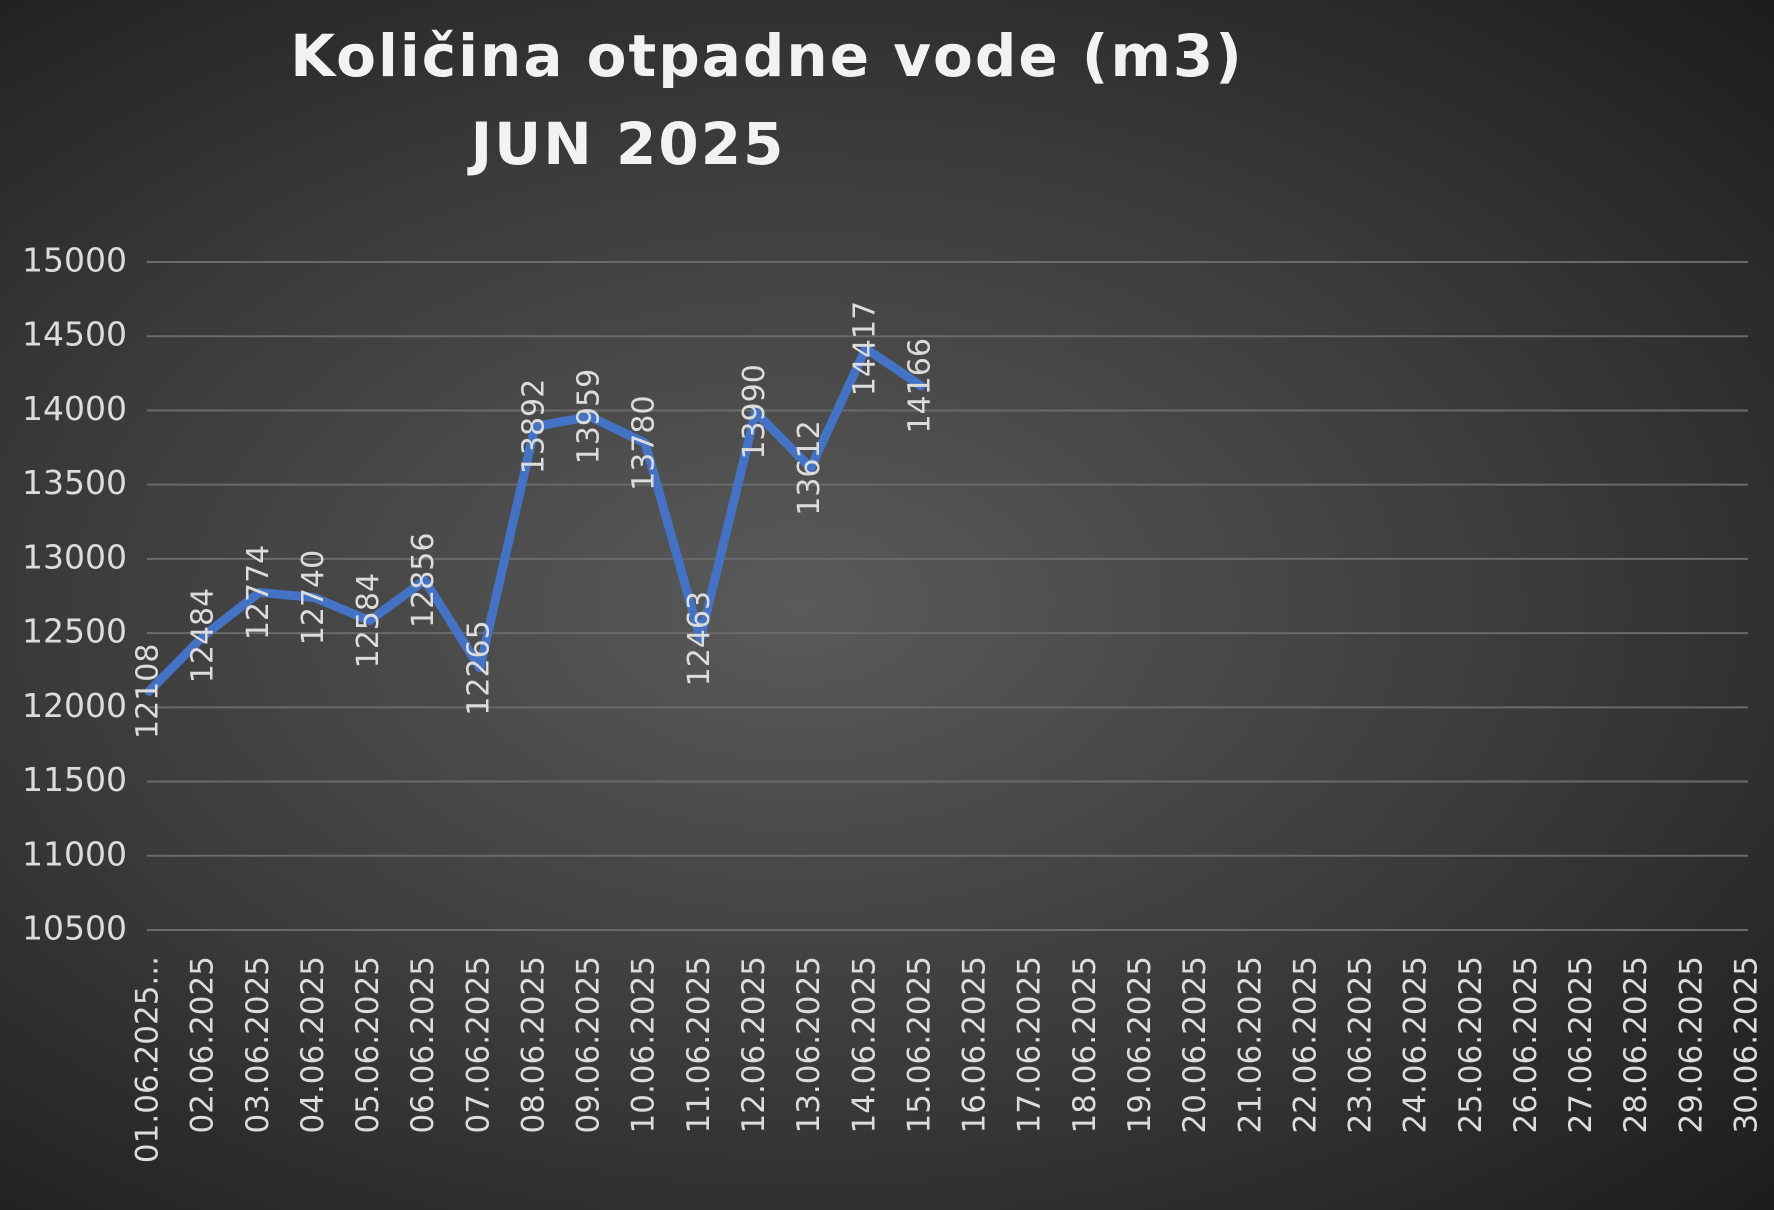  Describe the element at coordinates (1691, 1045) in the screenshot. I see `x-tick-label: 29.06.2025` at that location.